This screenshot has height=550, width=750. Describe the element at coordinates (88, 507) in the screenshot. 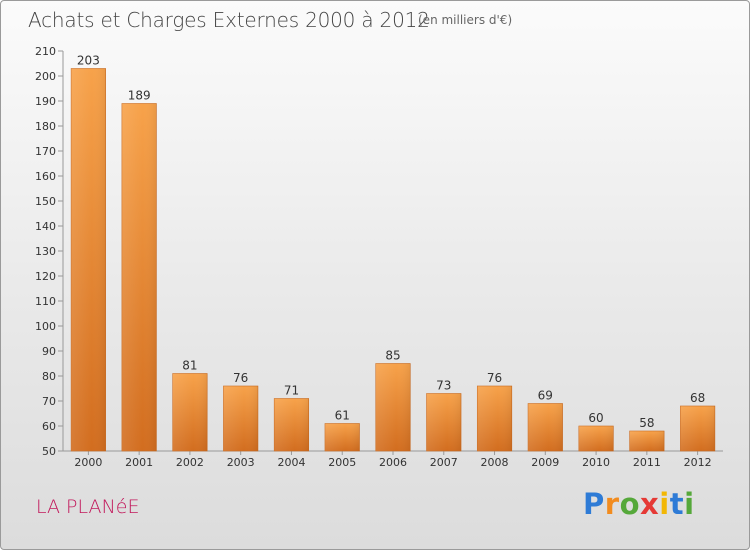

I see `commune-label: LA PLANéE` at that location.